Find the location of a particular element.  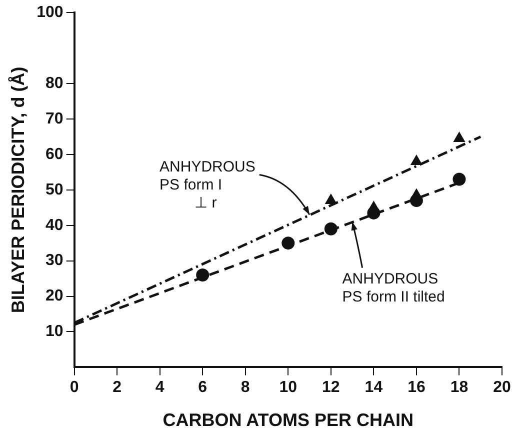

x-tick-label: 4 is located at coordinates (159, 387).